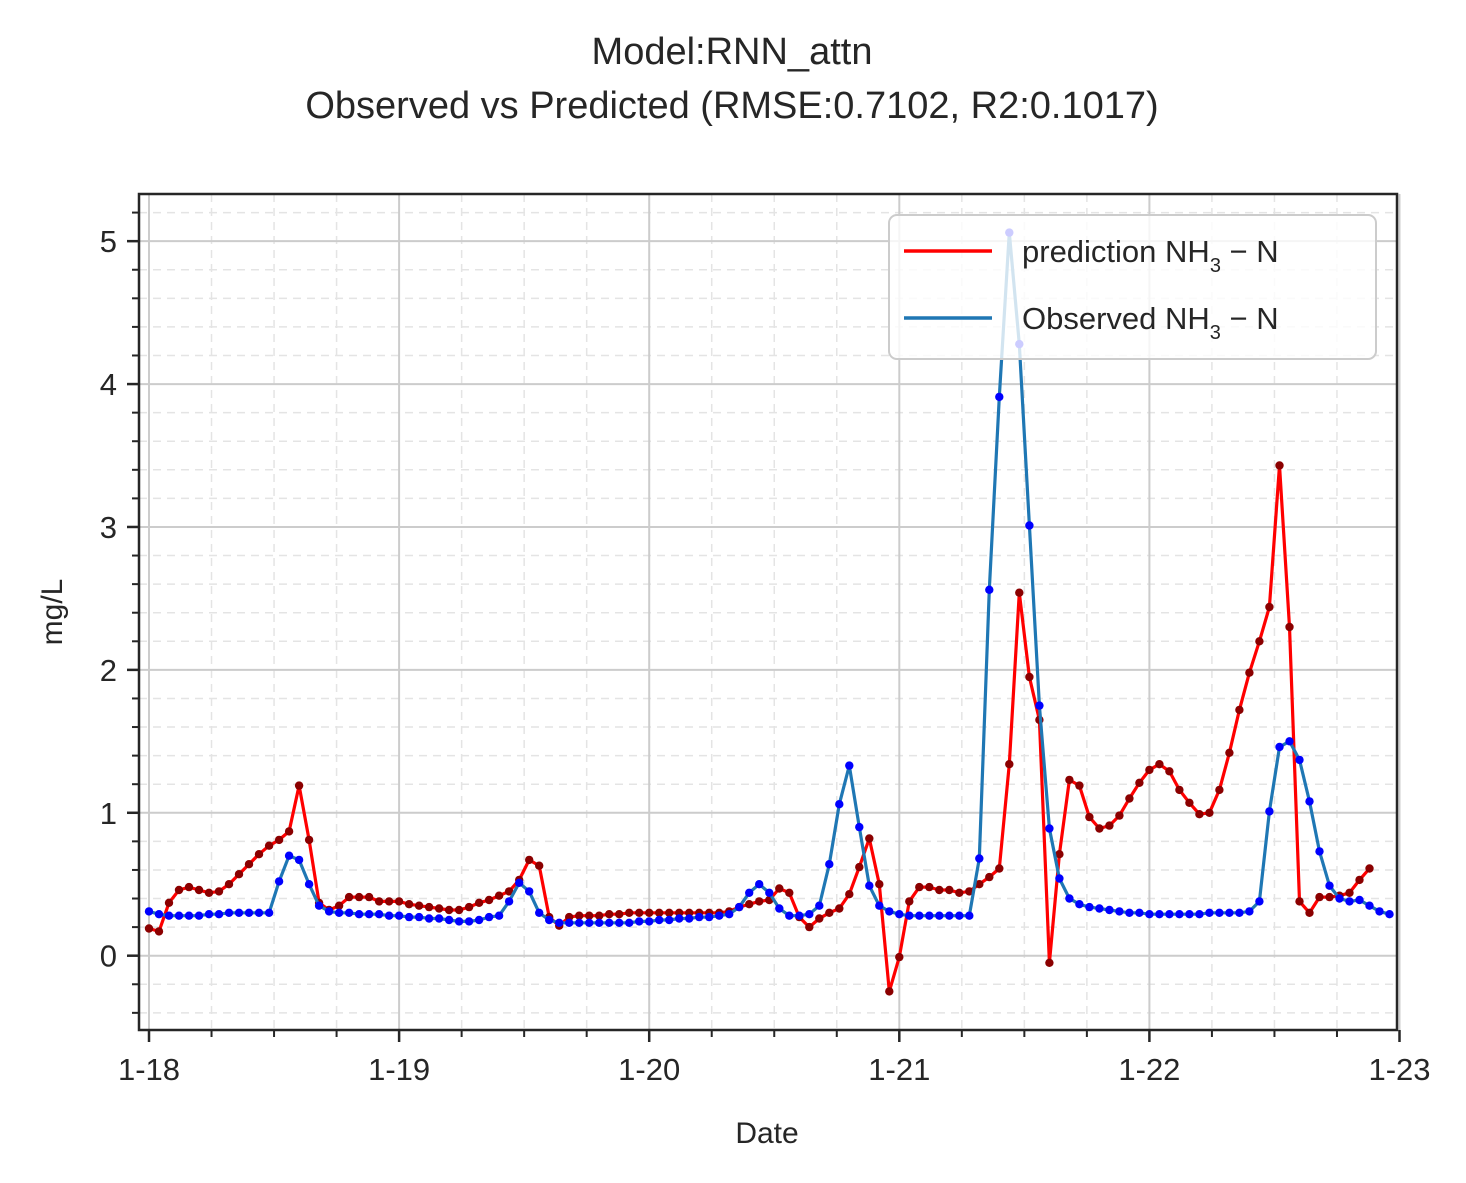  I want to click on x-tick-label: 1-21, so click(899, 1069).